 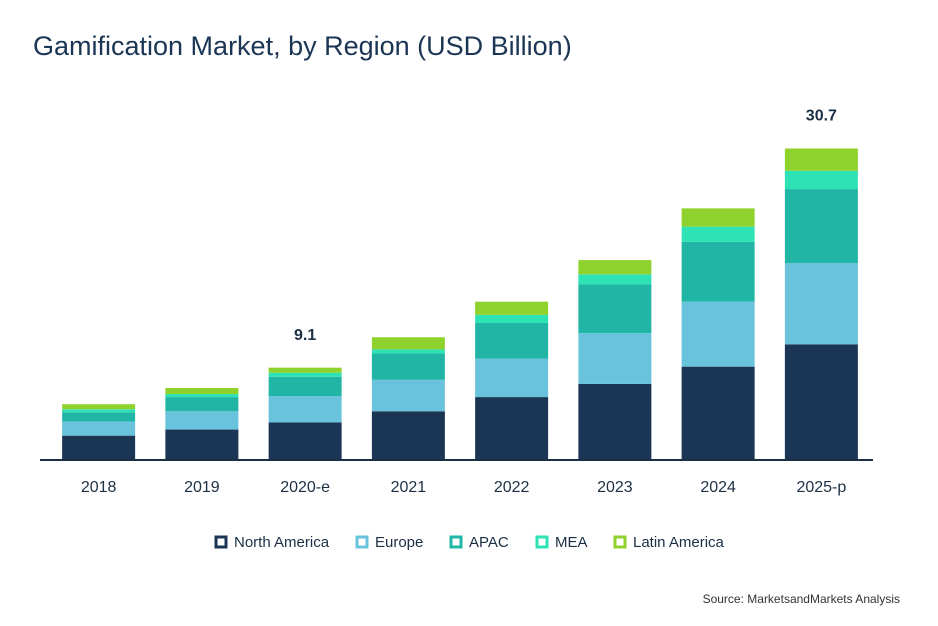 What do you see at coordinates (821, 116) in the screenshot?
I see `total-label: 30.7` at bounding box center [821, 116].